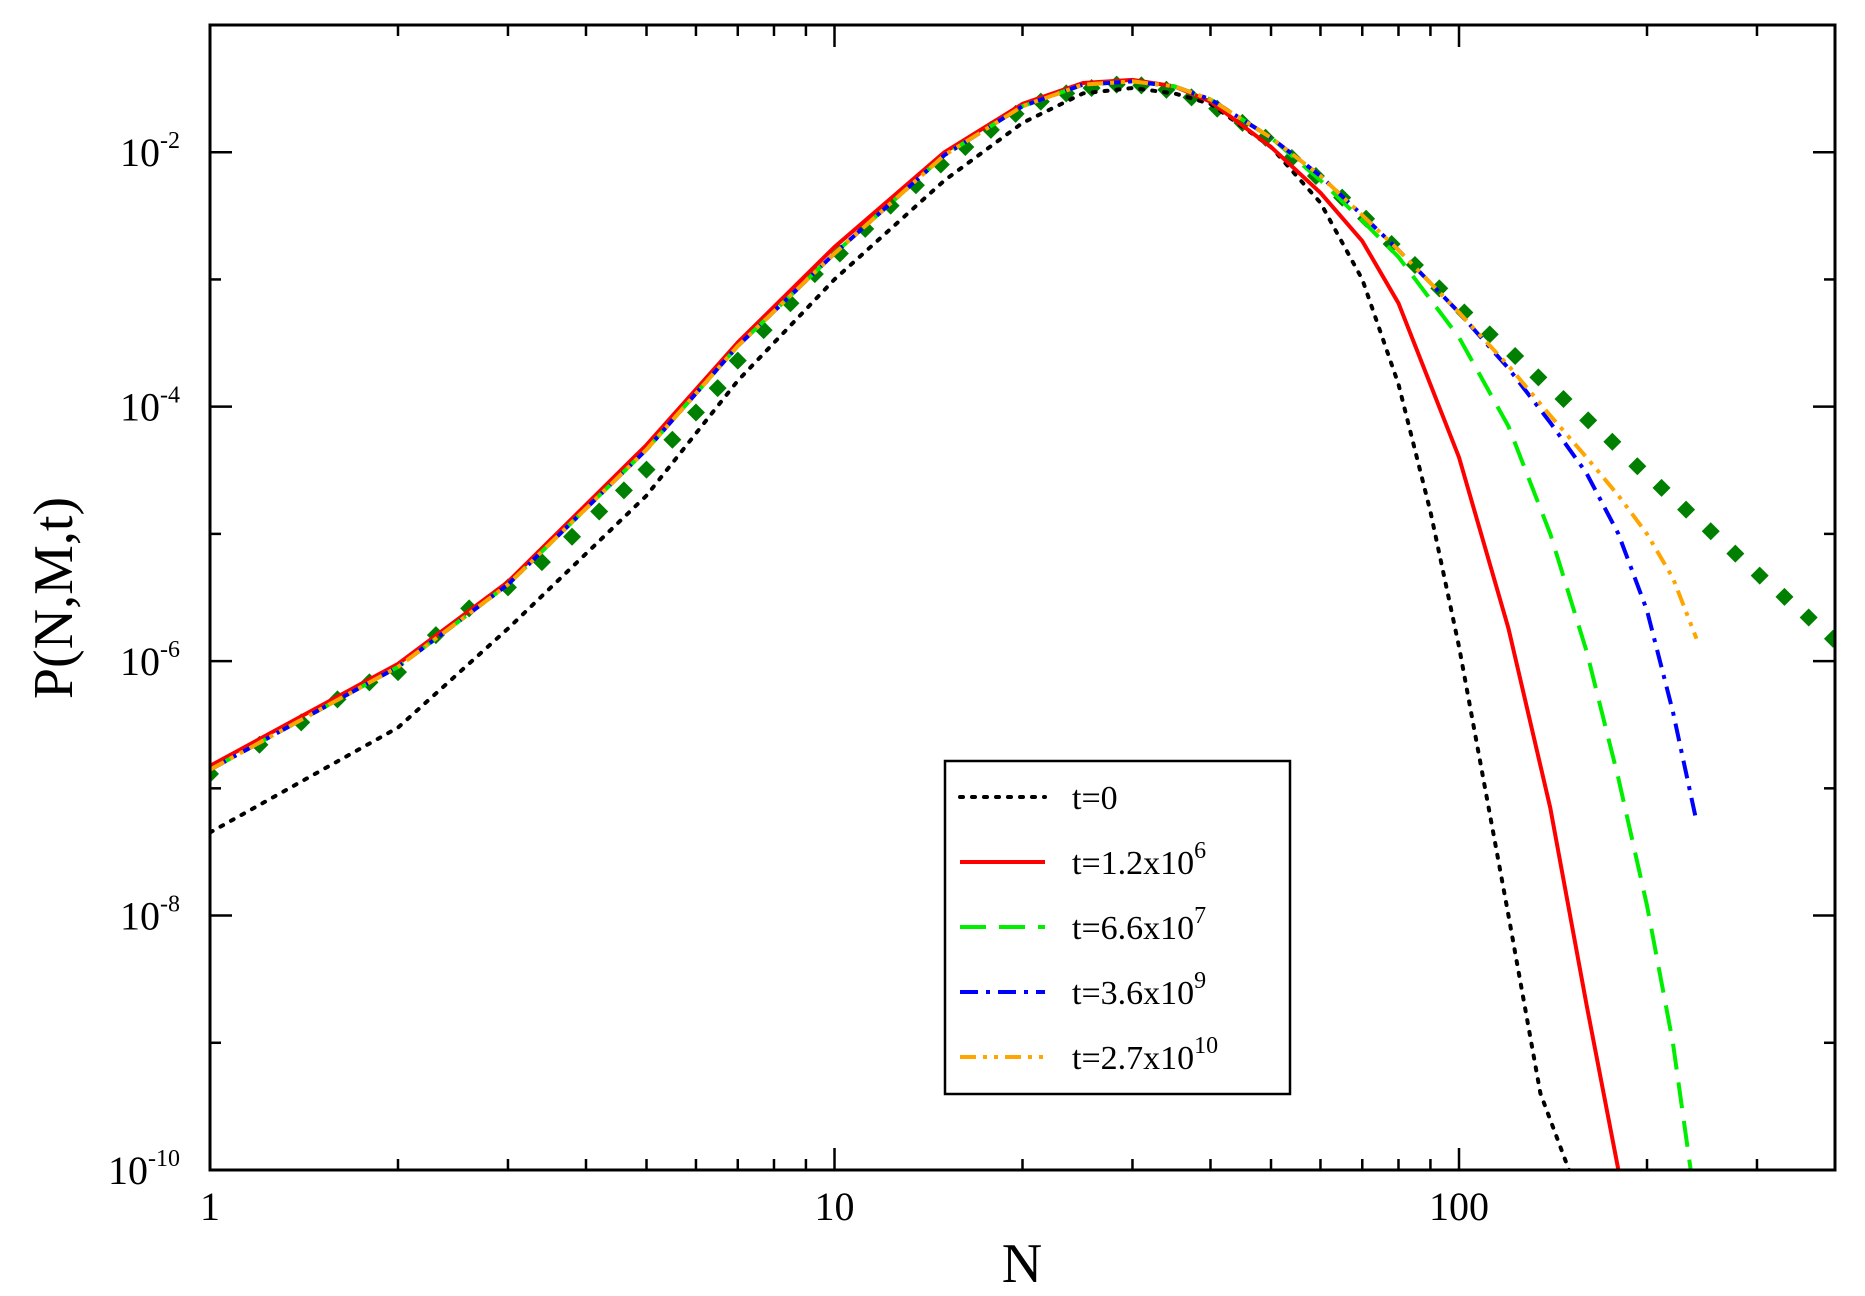 This screenshot has width=1865, height=1296. I want to click on legend-label-t-6-6x10-7: t=6.6x107, so click(1139, 925).